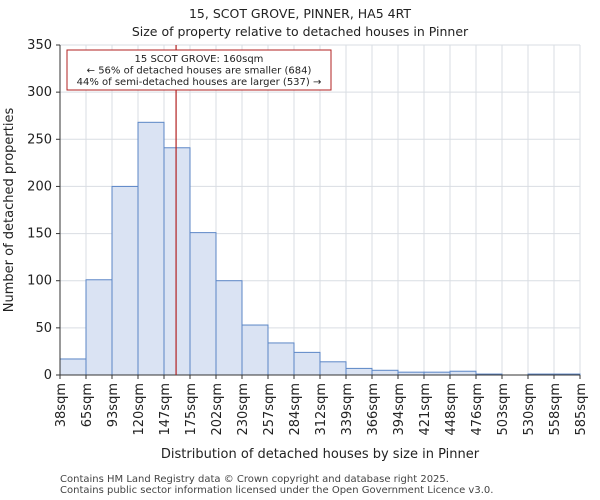 The height and width of the screenshot is (500, 600). I want to click on x-tick-label: 312sqm, so click(321, 409).